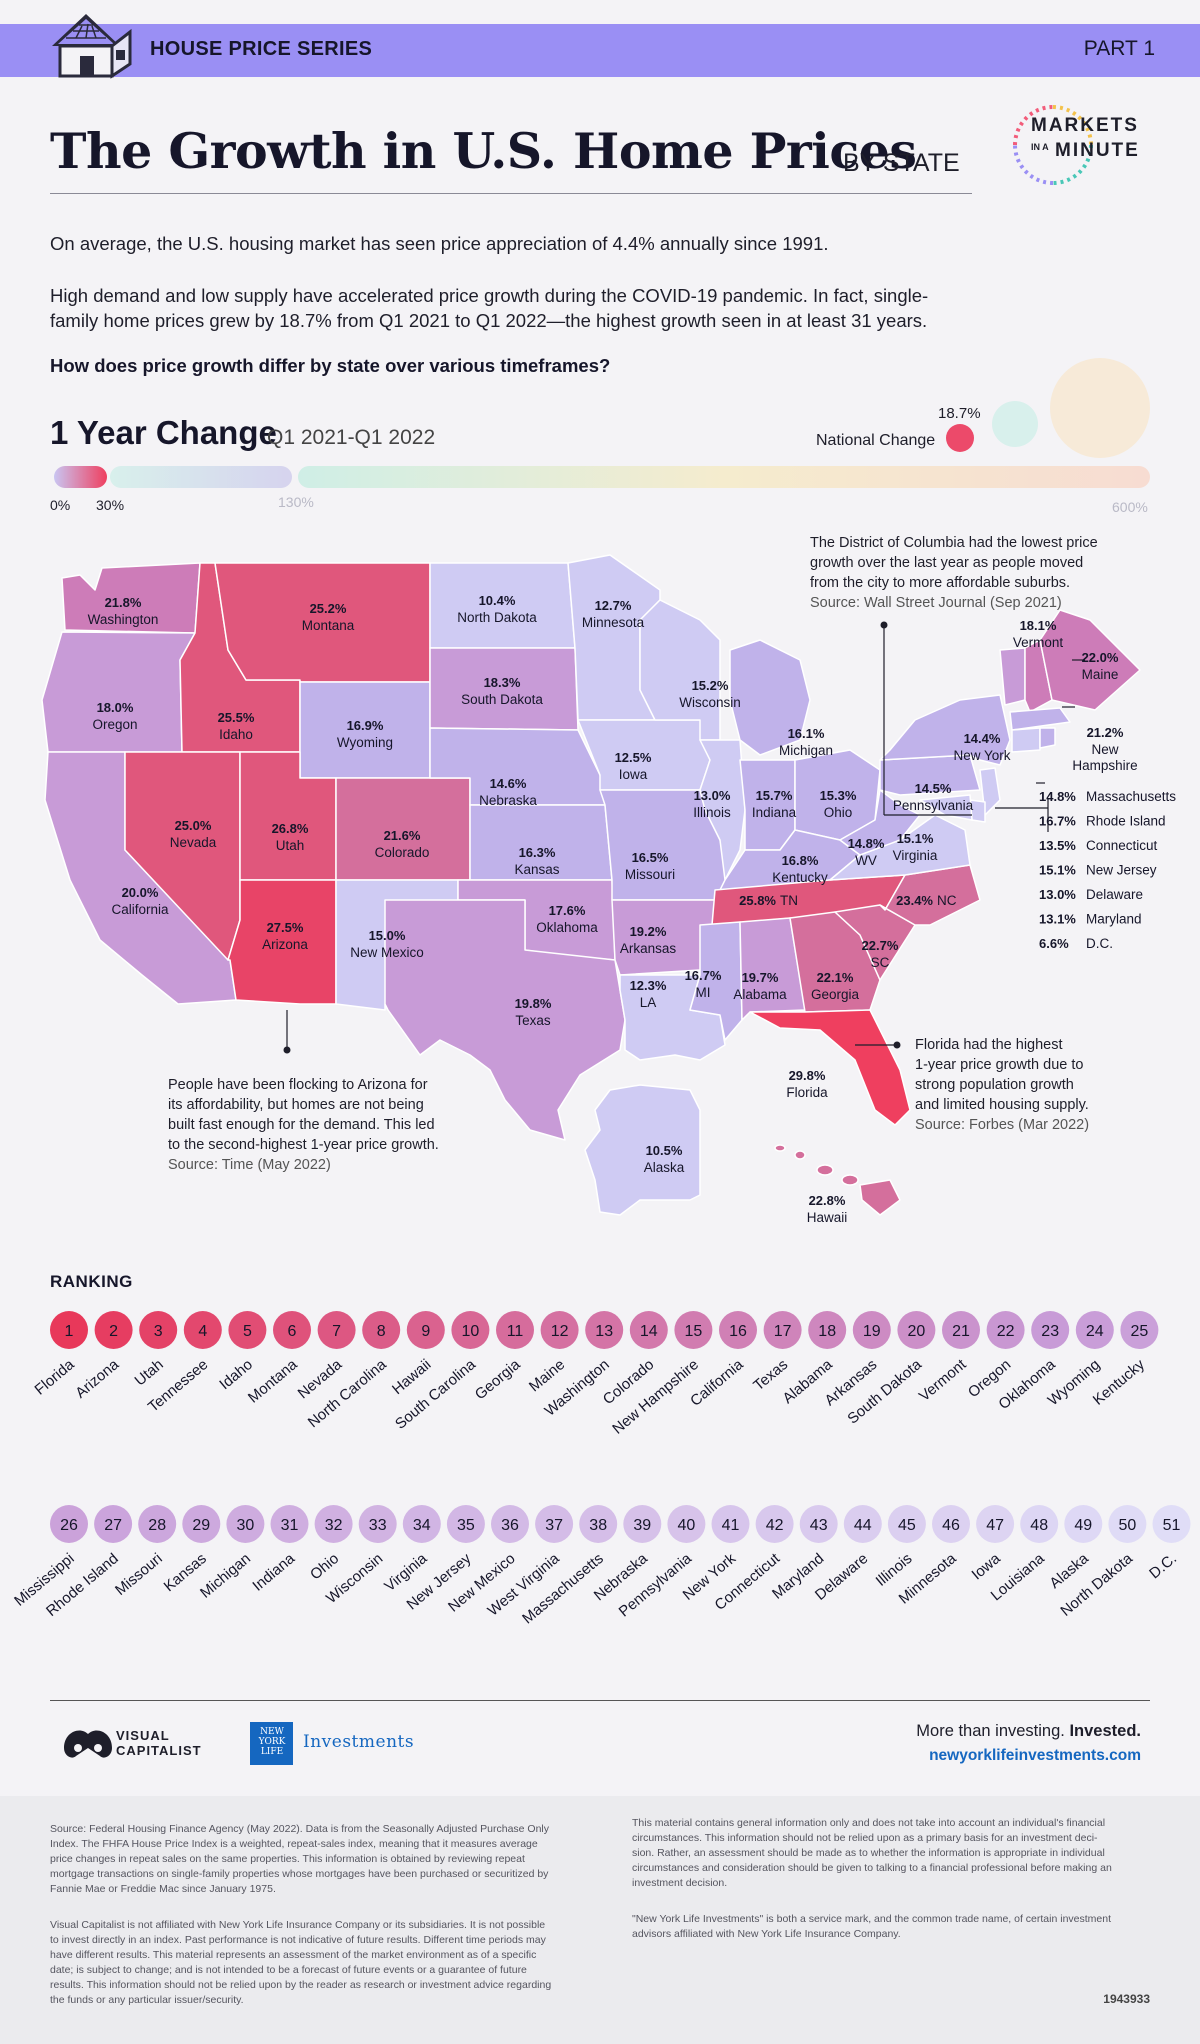 The height and width of the screenshot is (2044, 1200). Describe the element at coordinates (159, 1750) in the screenshot. I see `vc-word-2: CAPITALIST` at that location.